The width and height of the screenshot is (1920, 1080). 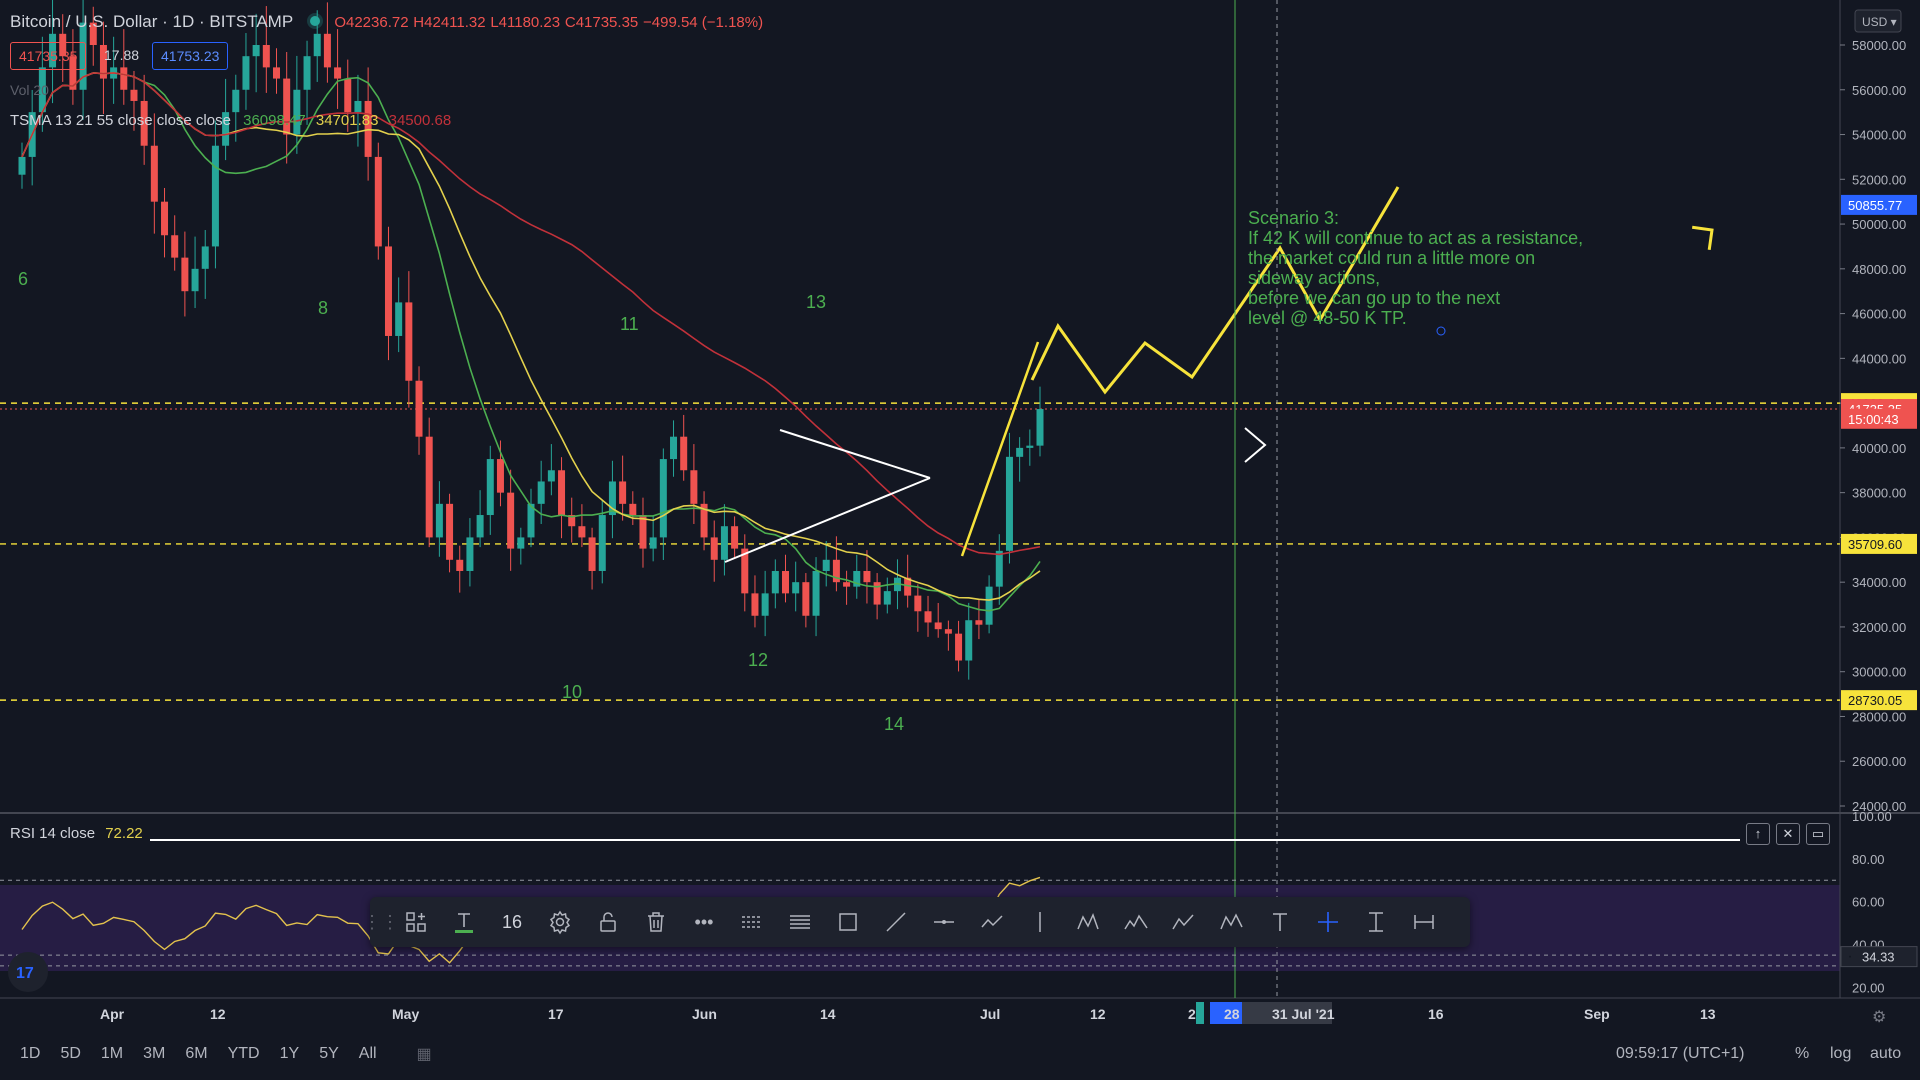 What do you see at coordinates (1680, 1053) in the screenshot?
I see `clock: 09:59:17 (UTC+1)` at bounding box center [1680, 1053].